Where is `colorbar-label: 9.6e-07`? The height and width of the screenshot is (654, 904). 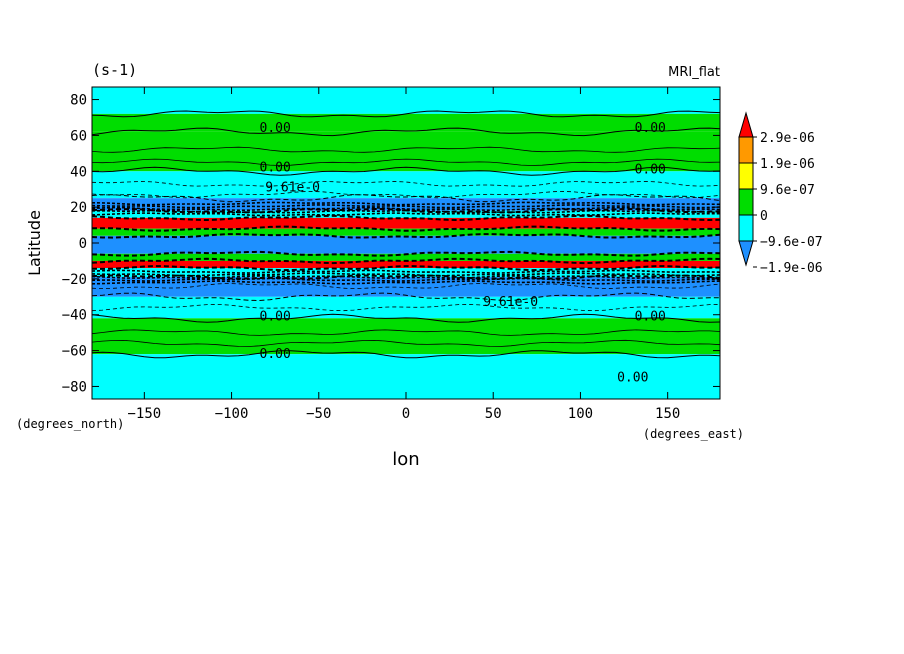 colorbar-label: 9.6e-07 is located at coordinates (787, 190).